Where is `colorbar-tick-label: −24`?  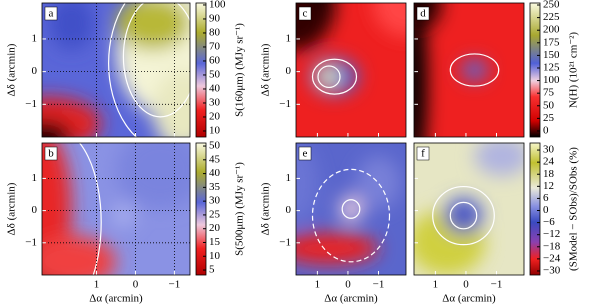
colorbar-tick-label: −24 is located at coordinates (552, 258).